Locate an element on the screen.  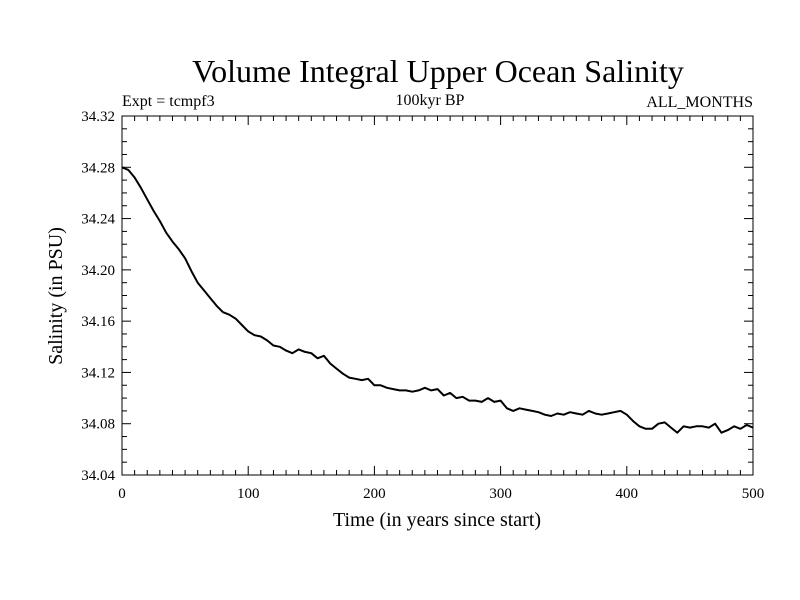
y-tick-label: 34.08 is located at coordinates (98, 425).